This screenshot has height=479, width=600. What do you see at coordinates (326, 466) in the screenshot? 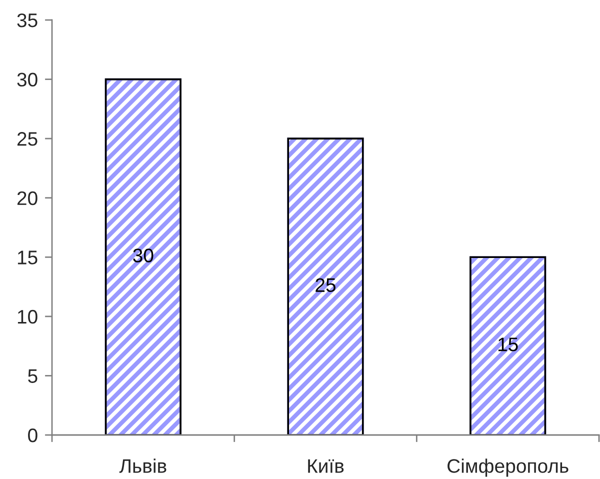
I see `x-tick-label: Київ` at bounding box center [326, 466].